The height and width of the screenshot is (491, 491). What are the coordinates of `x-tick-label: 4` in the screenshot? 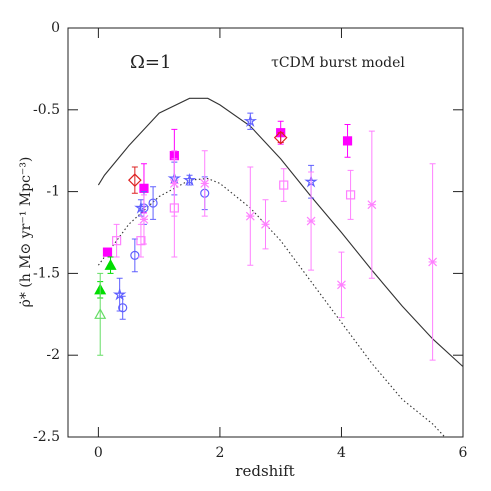 It's located at (341, 453).